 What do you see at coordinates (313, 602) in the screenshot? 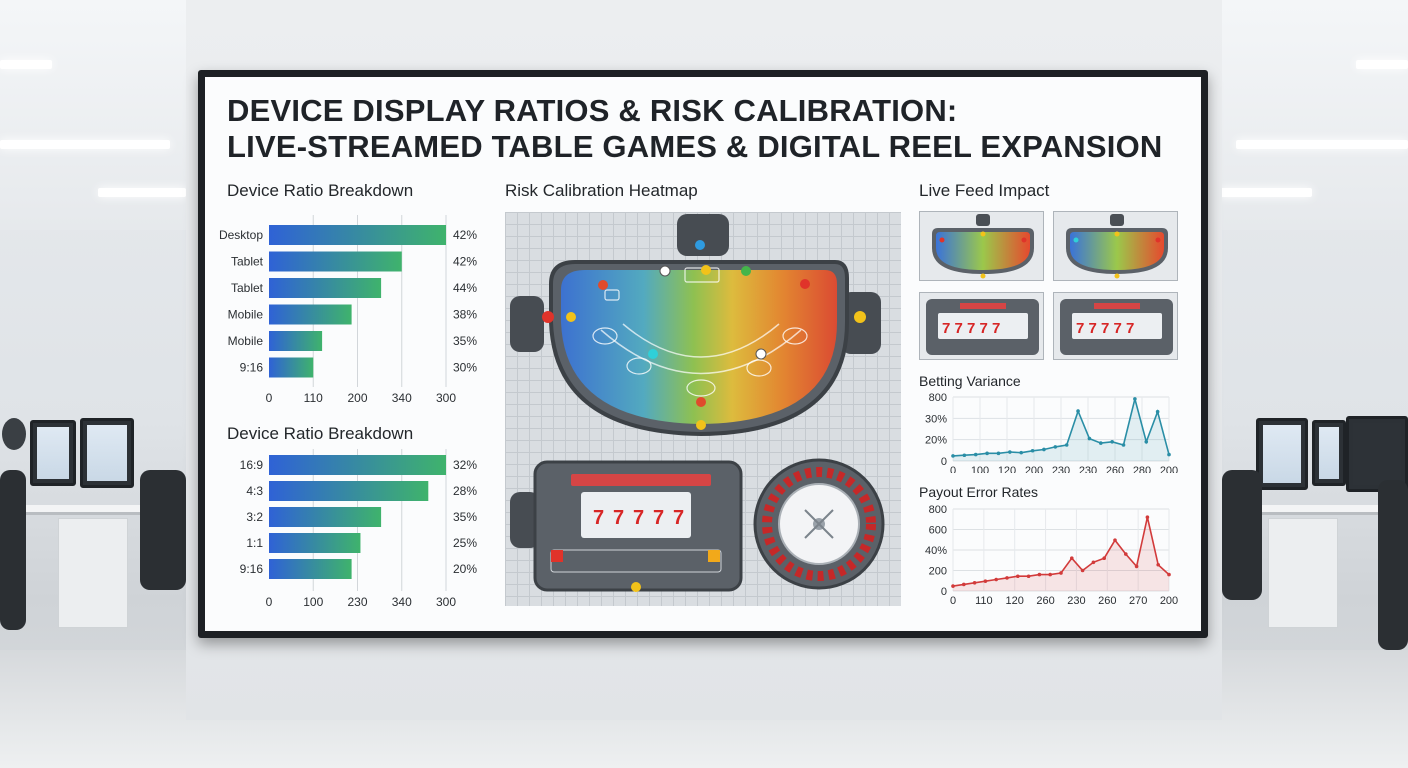
I see `x-tick-label: 100` at bounding box center [313, 602].